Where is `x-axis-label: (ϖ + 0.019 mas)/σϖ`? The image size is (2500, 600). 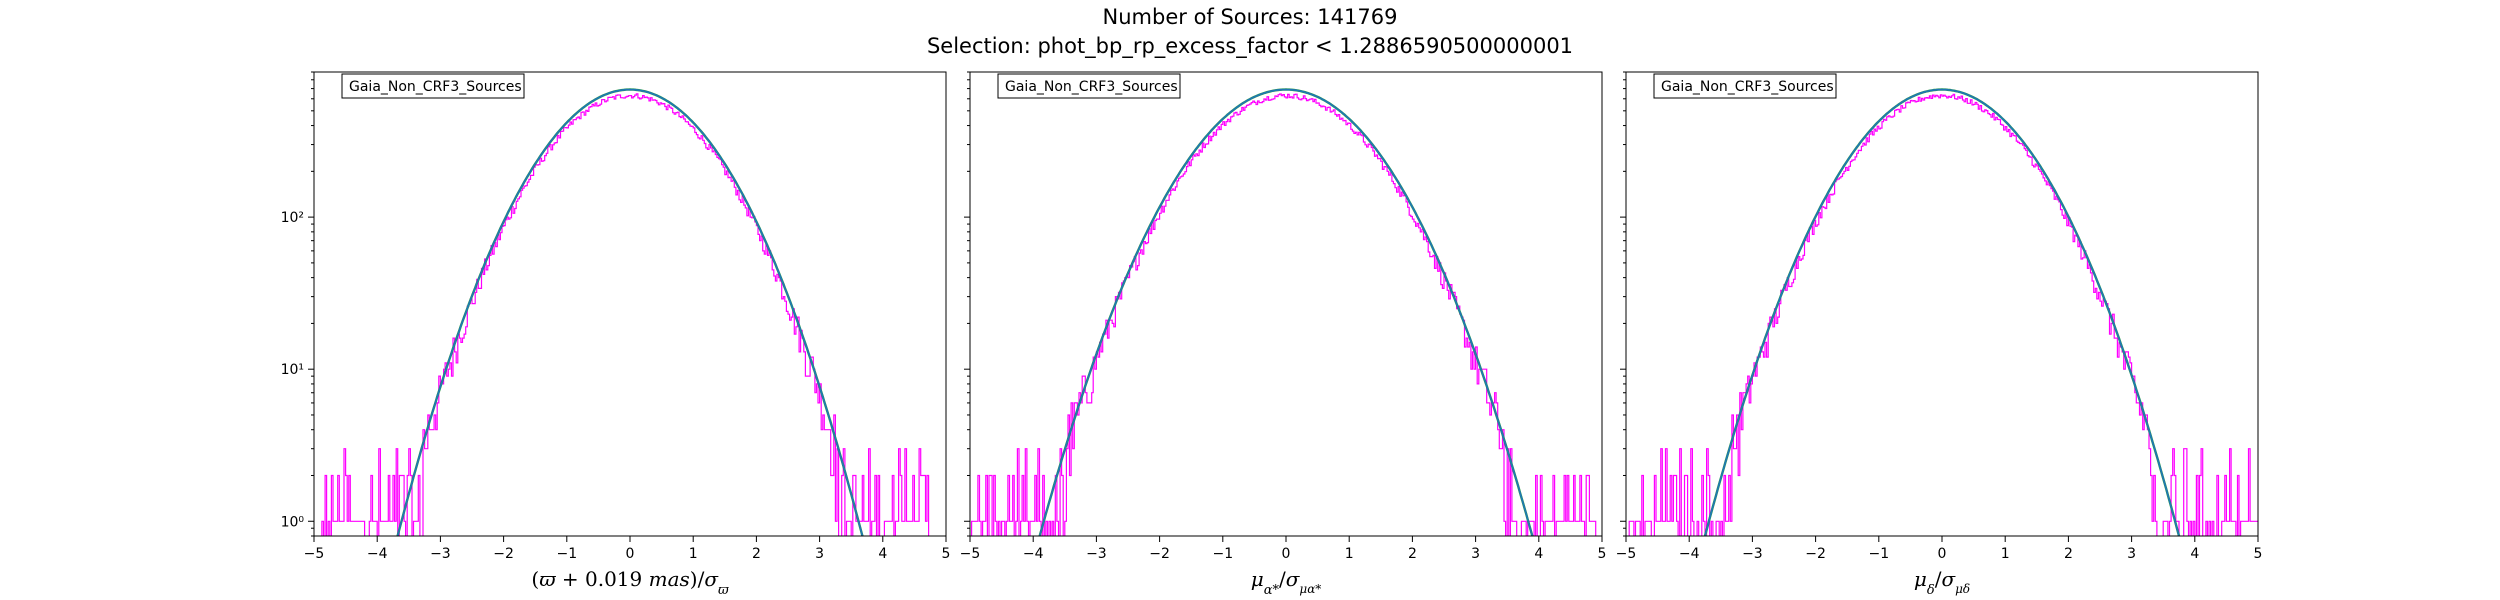 x-axis-label: (ϖ + 0.019 mas)/σϖ is located at coordinates (630, 582).